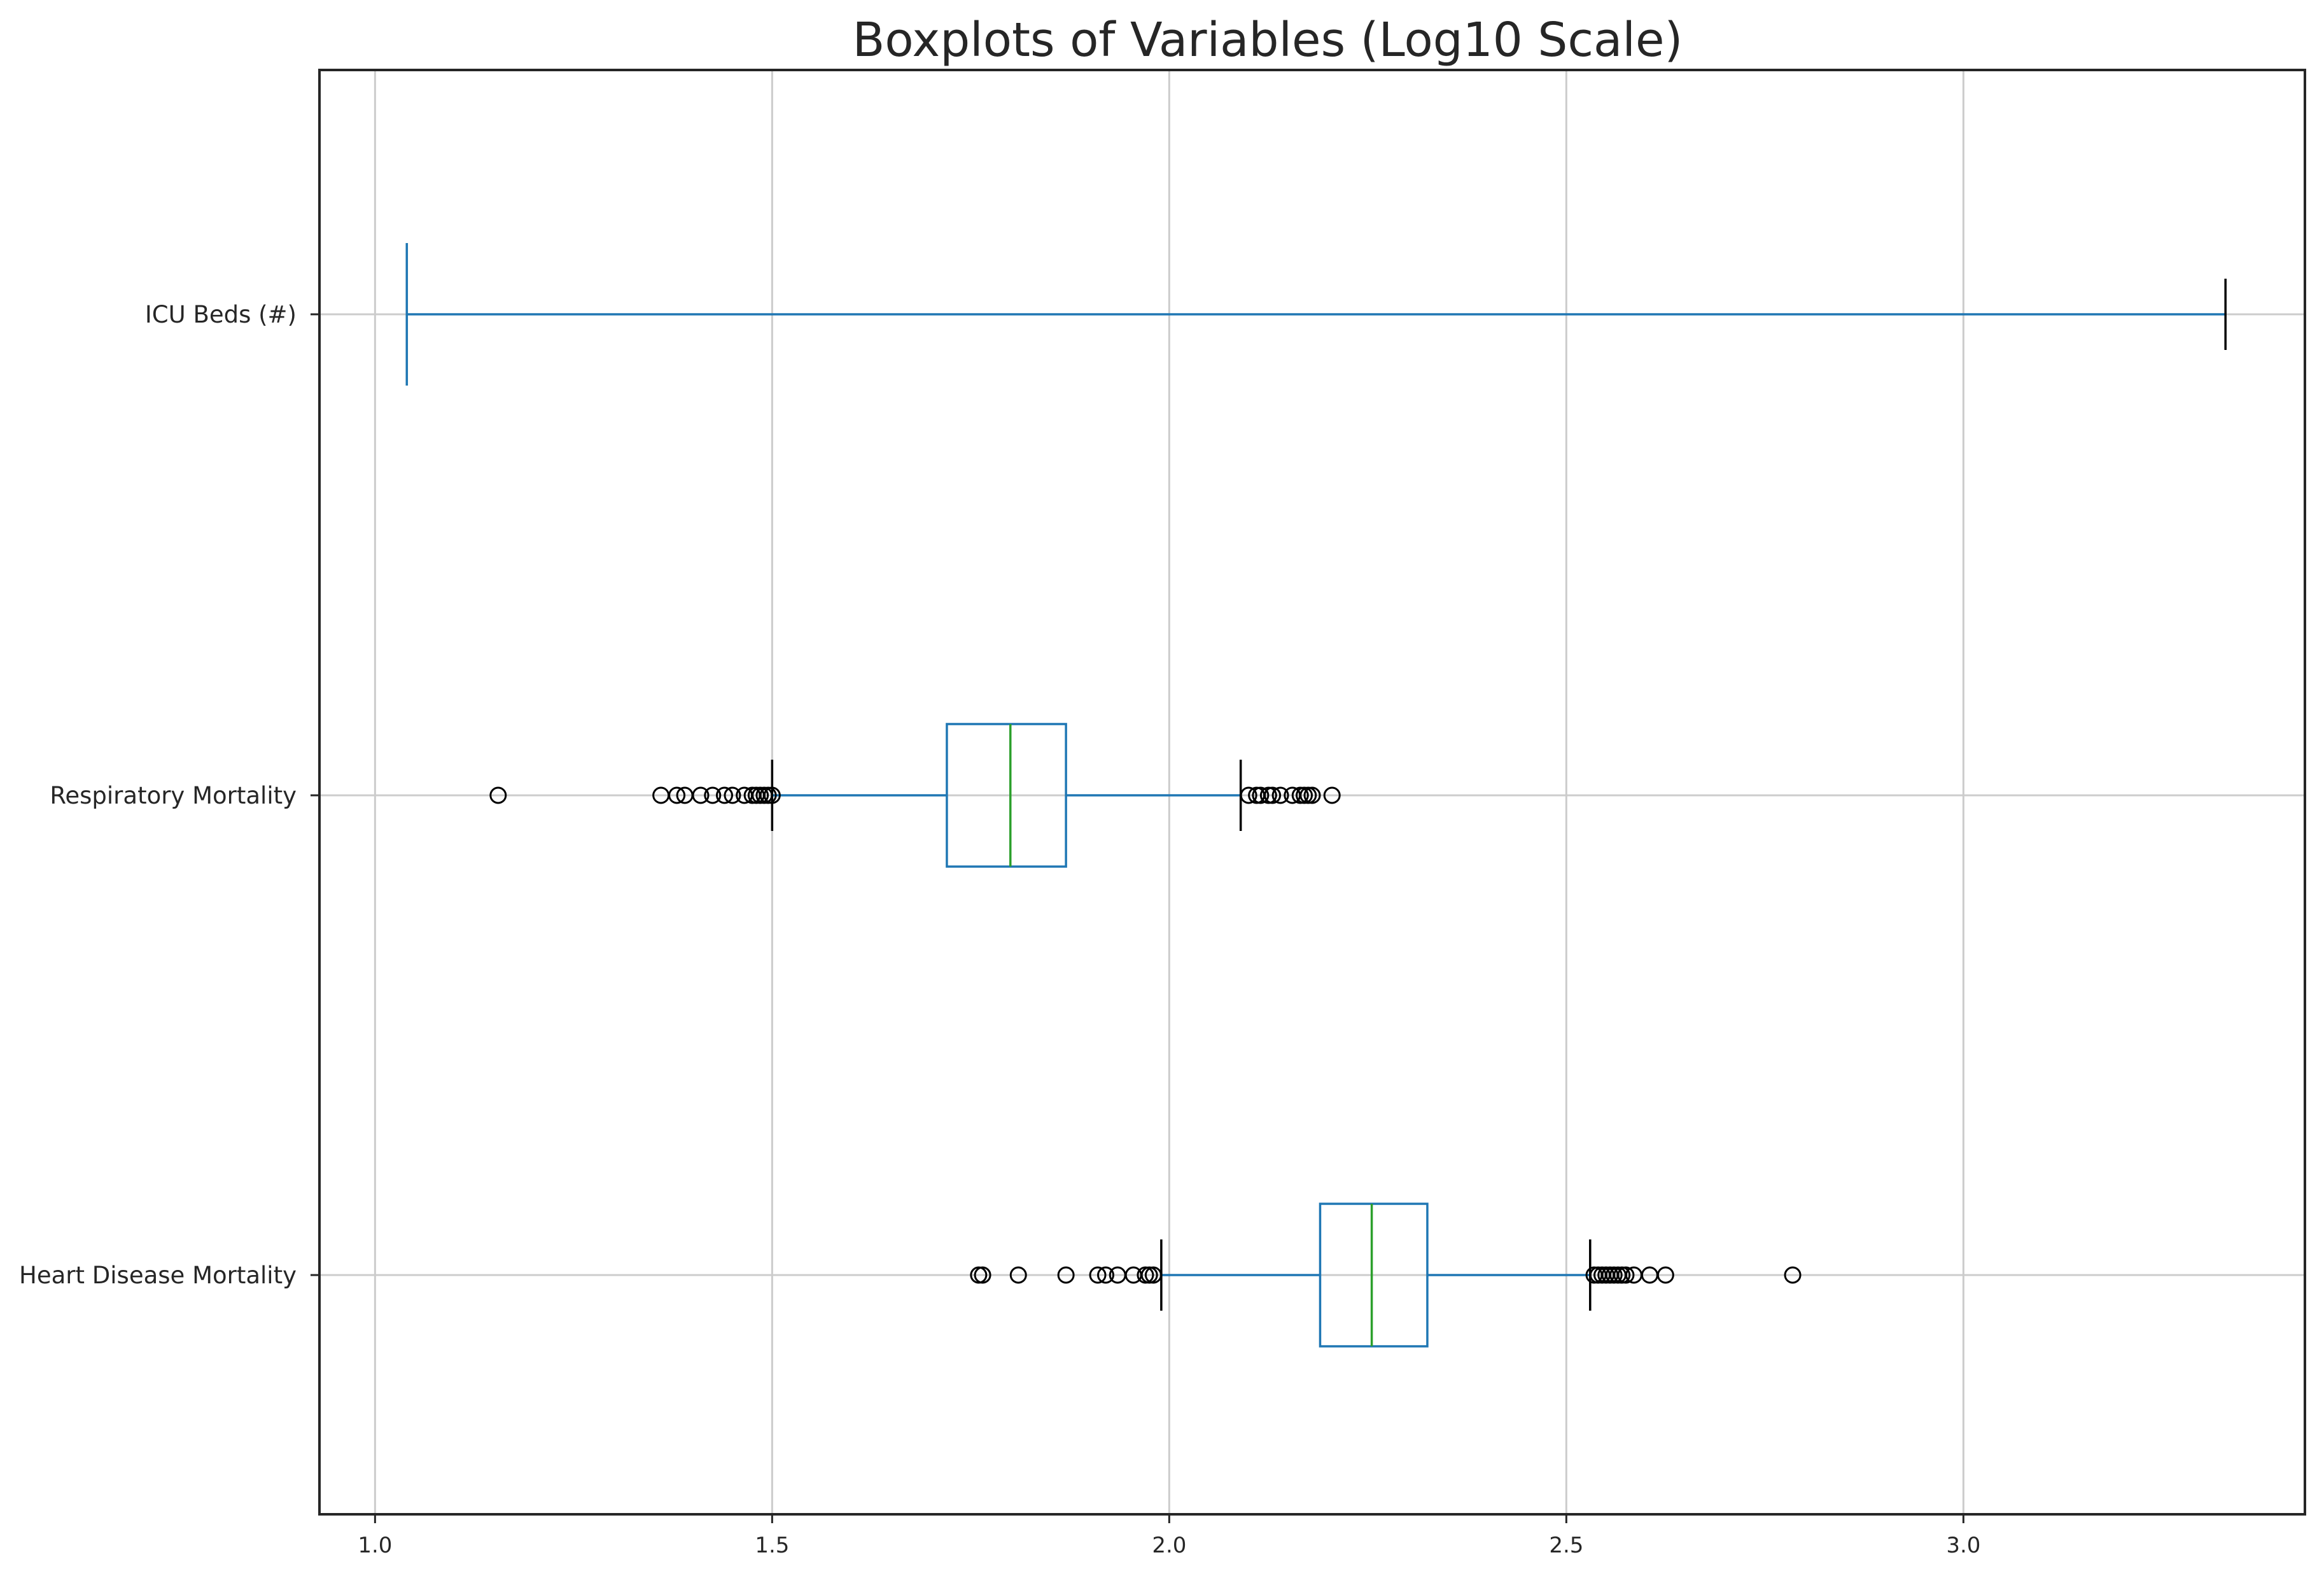  Describe the element at coordinates (221, 314) in the screenshot. I see `category-label: ICU Beds (#)` at that location.